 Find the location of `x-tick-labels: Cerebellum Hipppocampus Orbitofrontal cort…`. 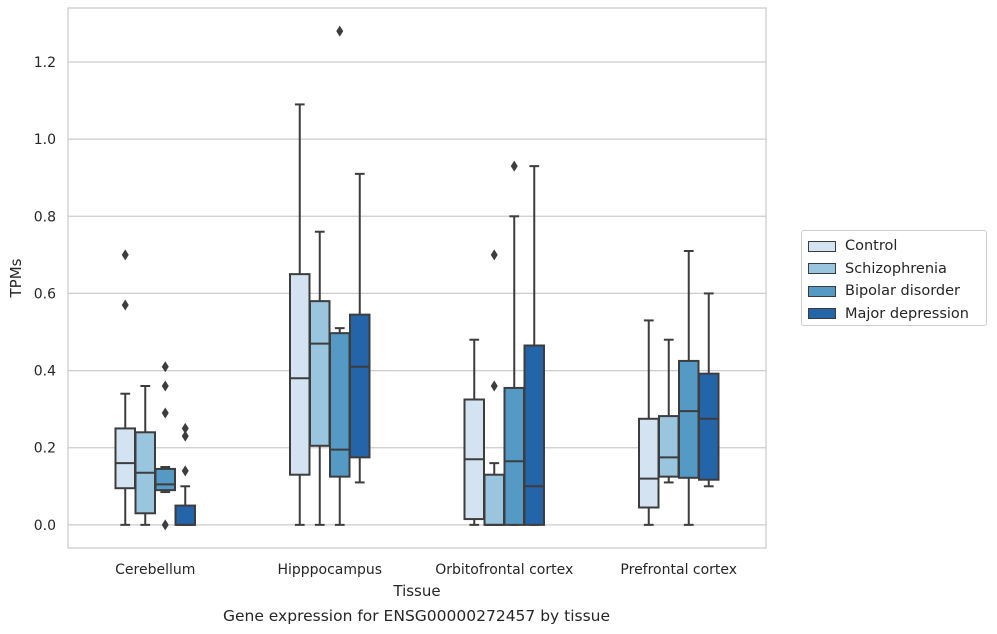

x-tick-labels: Cerebellum Hipppocampus Orbitofrontal cort… is located at coordinates (426, 570).